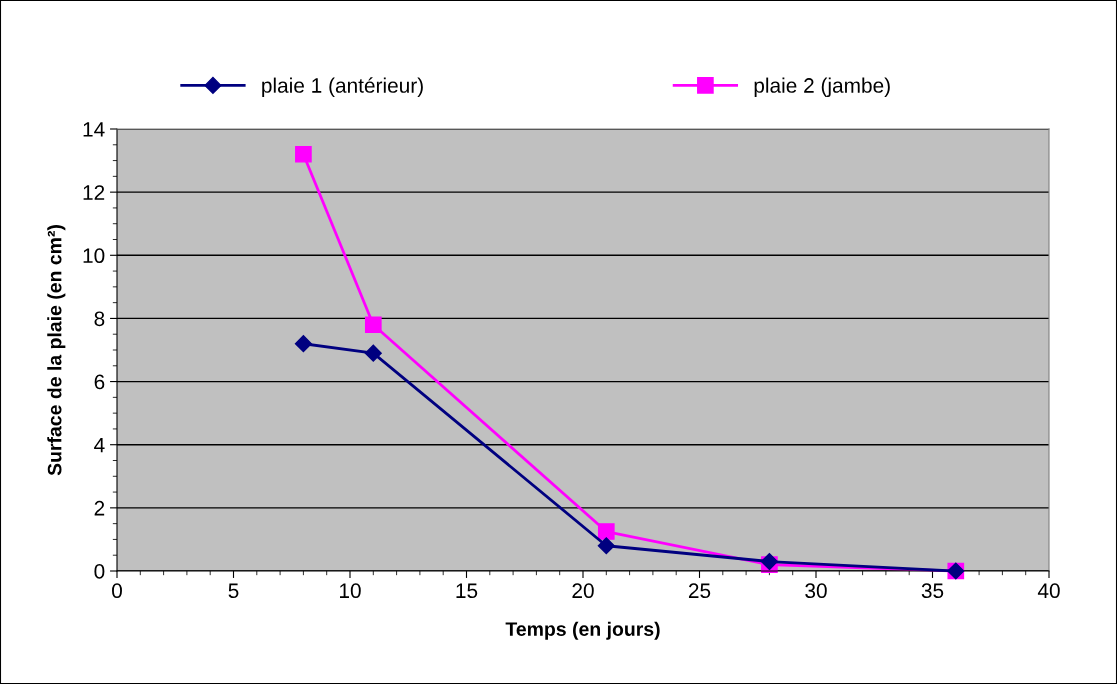  Describe the element at coordinates (467, 591) in the screenshot. I see `x-tick-label: 15` at that location.